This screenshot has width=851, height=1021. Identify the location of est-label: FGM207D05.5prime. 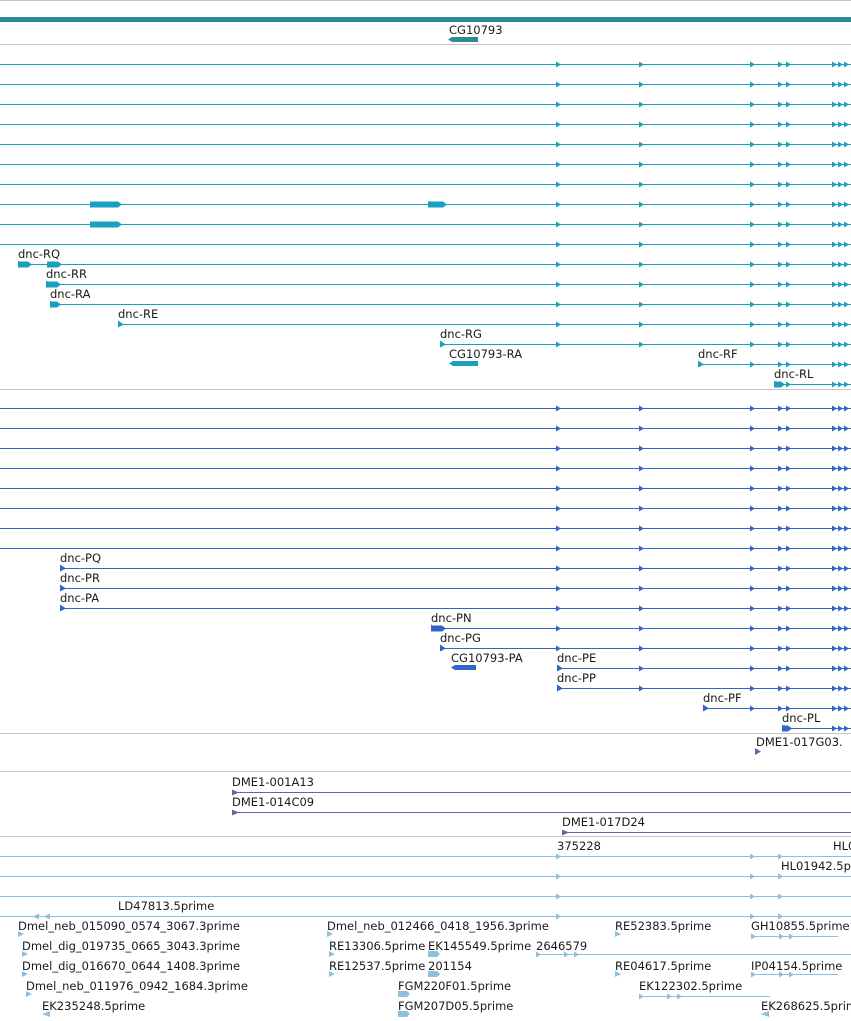
(455, 1006).